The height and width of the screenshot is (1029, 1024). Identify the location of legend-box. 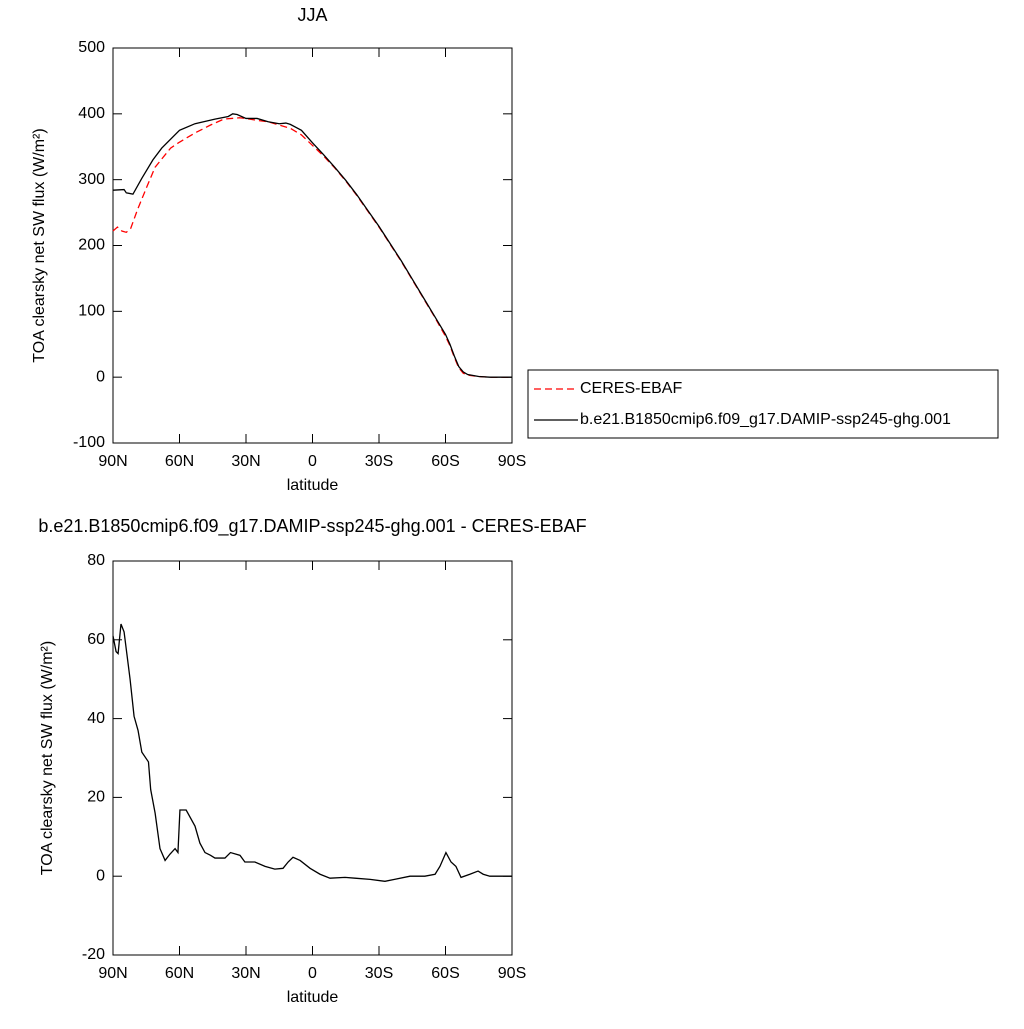
(763, 404).